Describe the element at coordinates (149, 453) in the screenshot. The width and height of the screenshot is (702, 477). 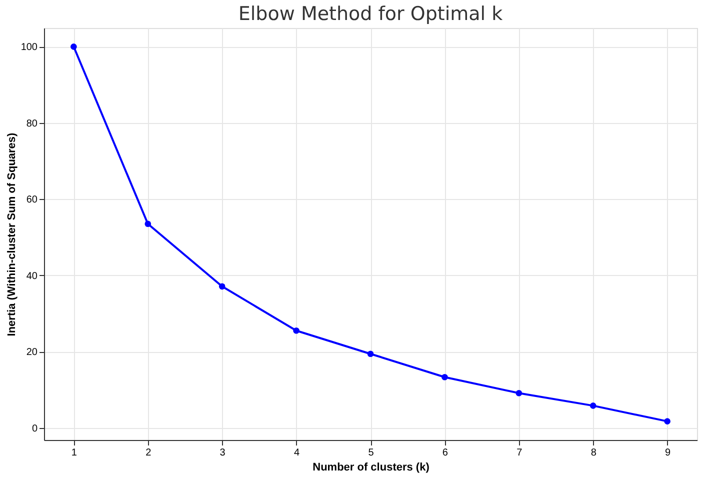
I see `x-tick-label: 2` at that location.